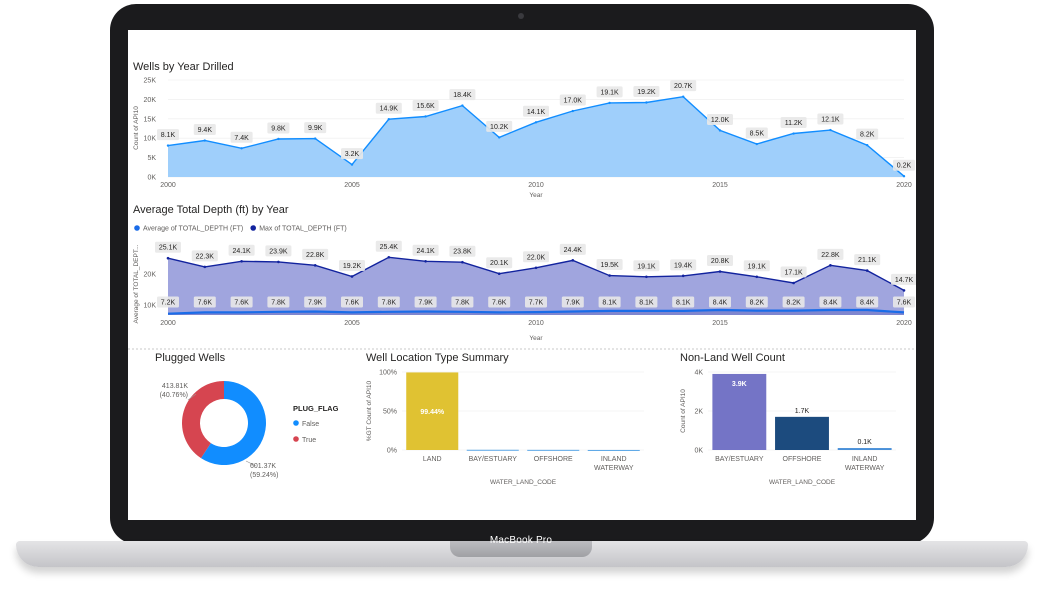  I want to click on y-tick-label: 50%, so click(390, 412).